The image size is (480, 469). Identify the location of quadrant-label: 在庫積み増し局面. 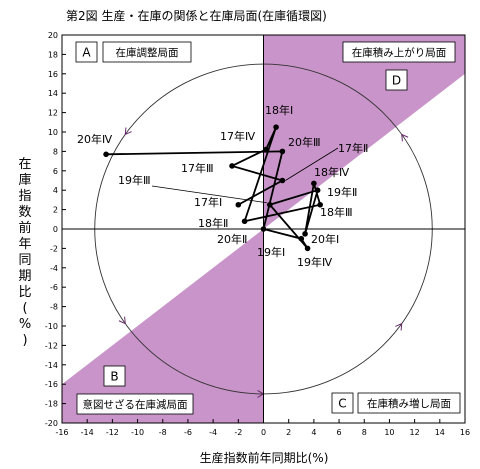
(409, 403).